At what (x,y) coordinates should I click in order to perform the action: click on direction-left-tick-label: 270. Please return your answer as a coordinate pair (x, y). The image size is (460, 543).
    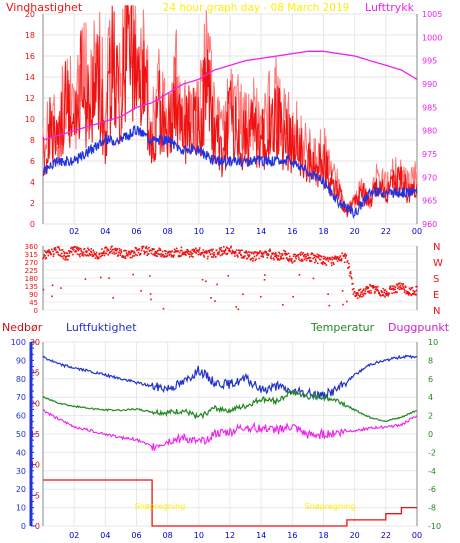
    Looking at the image, I should click on (31, 263).